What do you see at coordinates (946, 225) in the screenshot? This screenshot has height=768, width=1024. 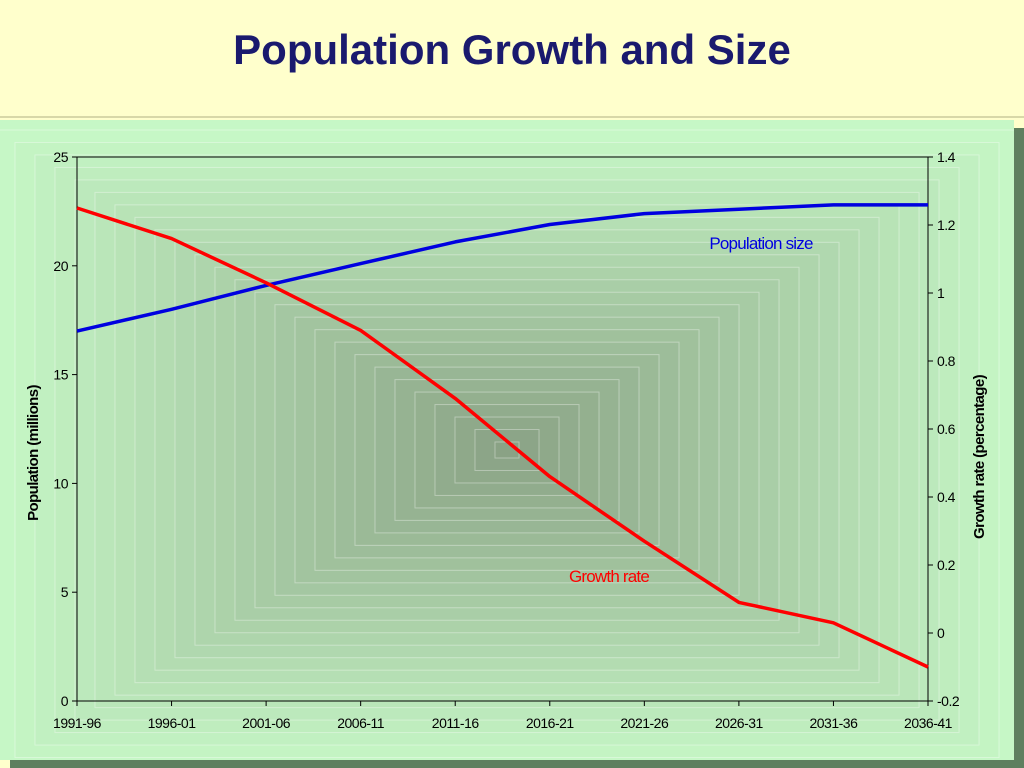 I see `right-tick-label: 1.2` at bounding box center [946, 225].